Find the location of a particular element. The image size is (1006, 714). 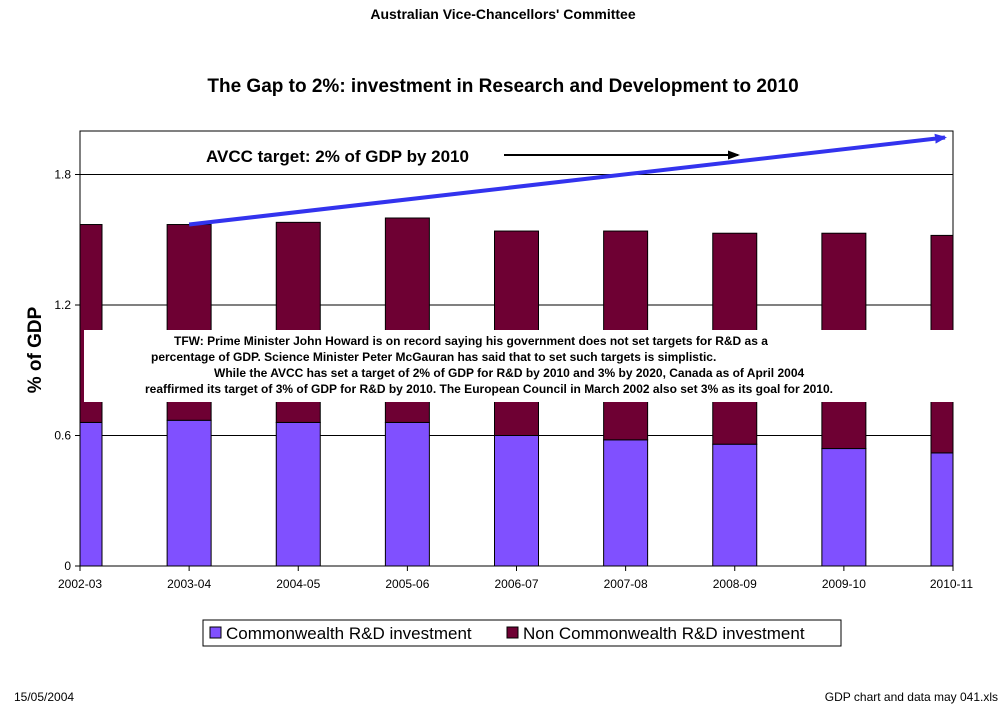

footer-date: 15/05/2004 is located at coordinates (44, 697).